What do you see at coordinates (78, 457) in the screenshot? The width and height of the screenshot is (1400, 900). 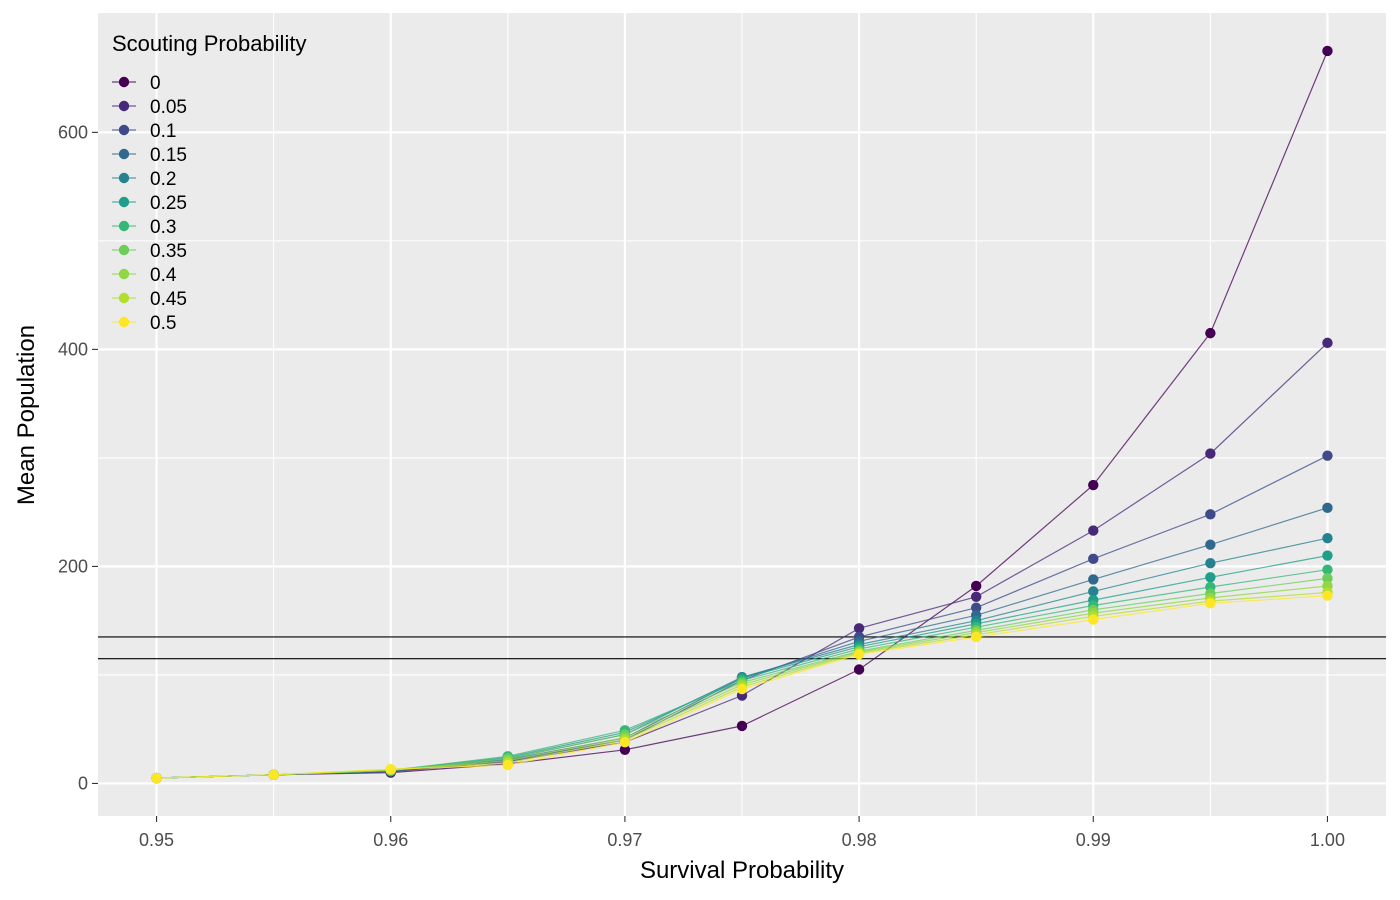 I see `y-axis: 0 200 400 600` at bounding box center [78, 457].